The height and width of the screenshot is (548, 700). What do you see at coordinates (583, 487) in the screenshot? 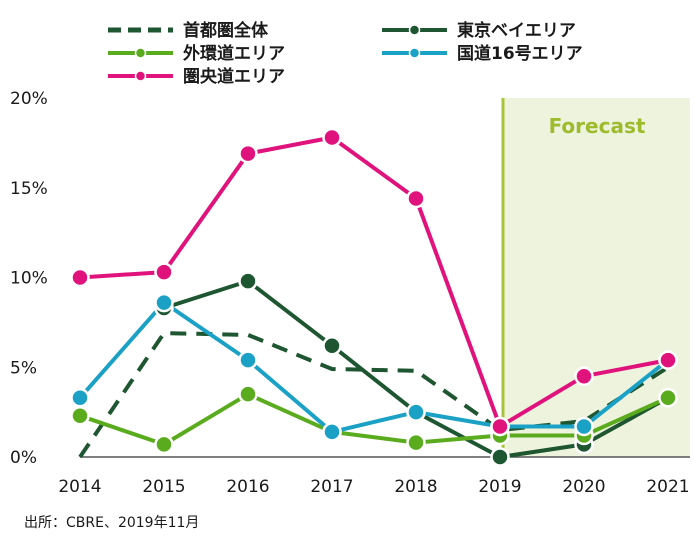
I see `x-tick-label: 2020` at bounding box center [583, 487].